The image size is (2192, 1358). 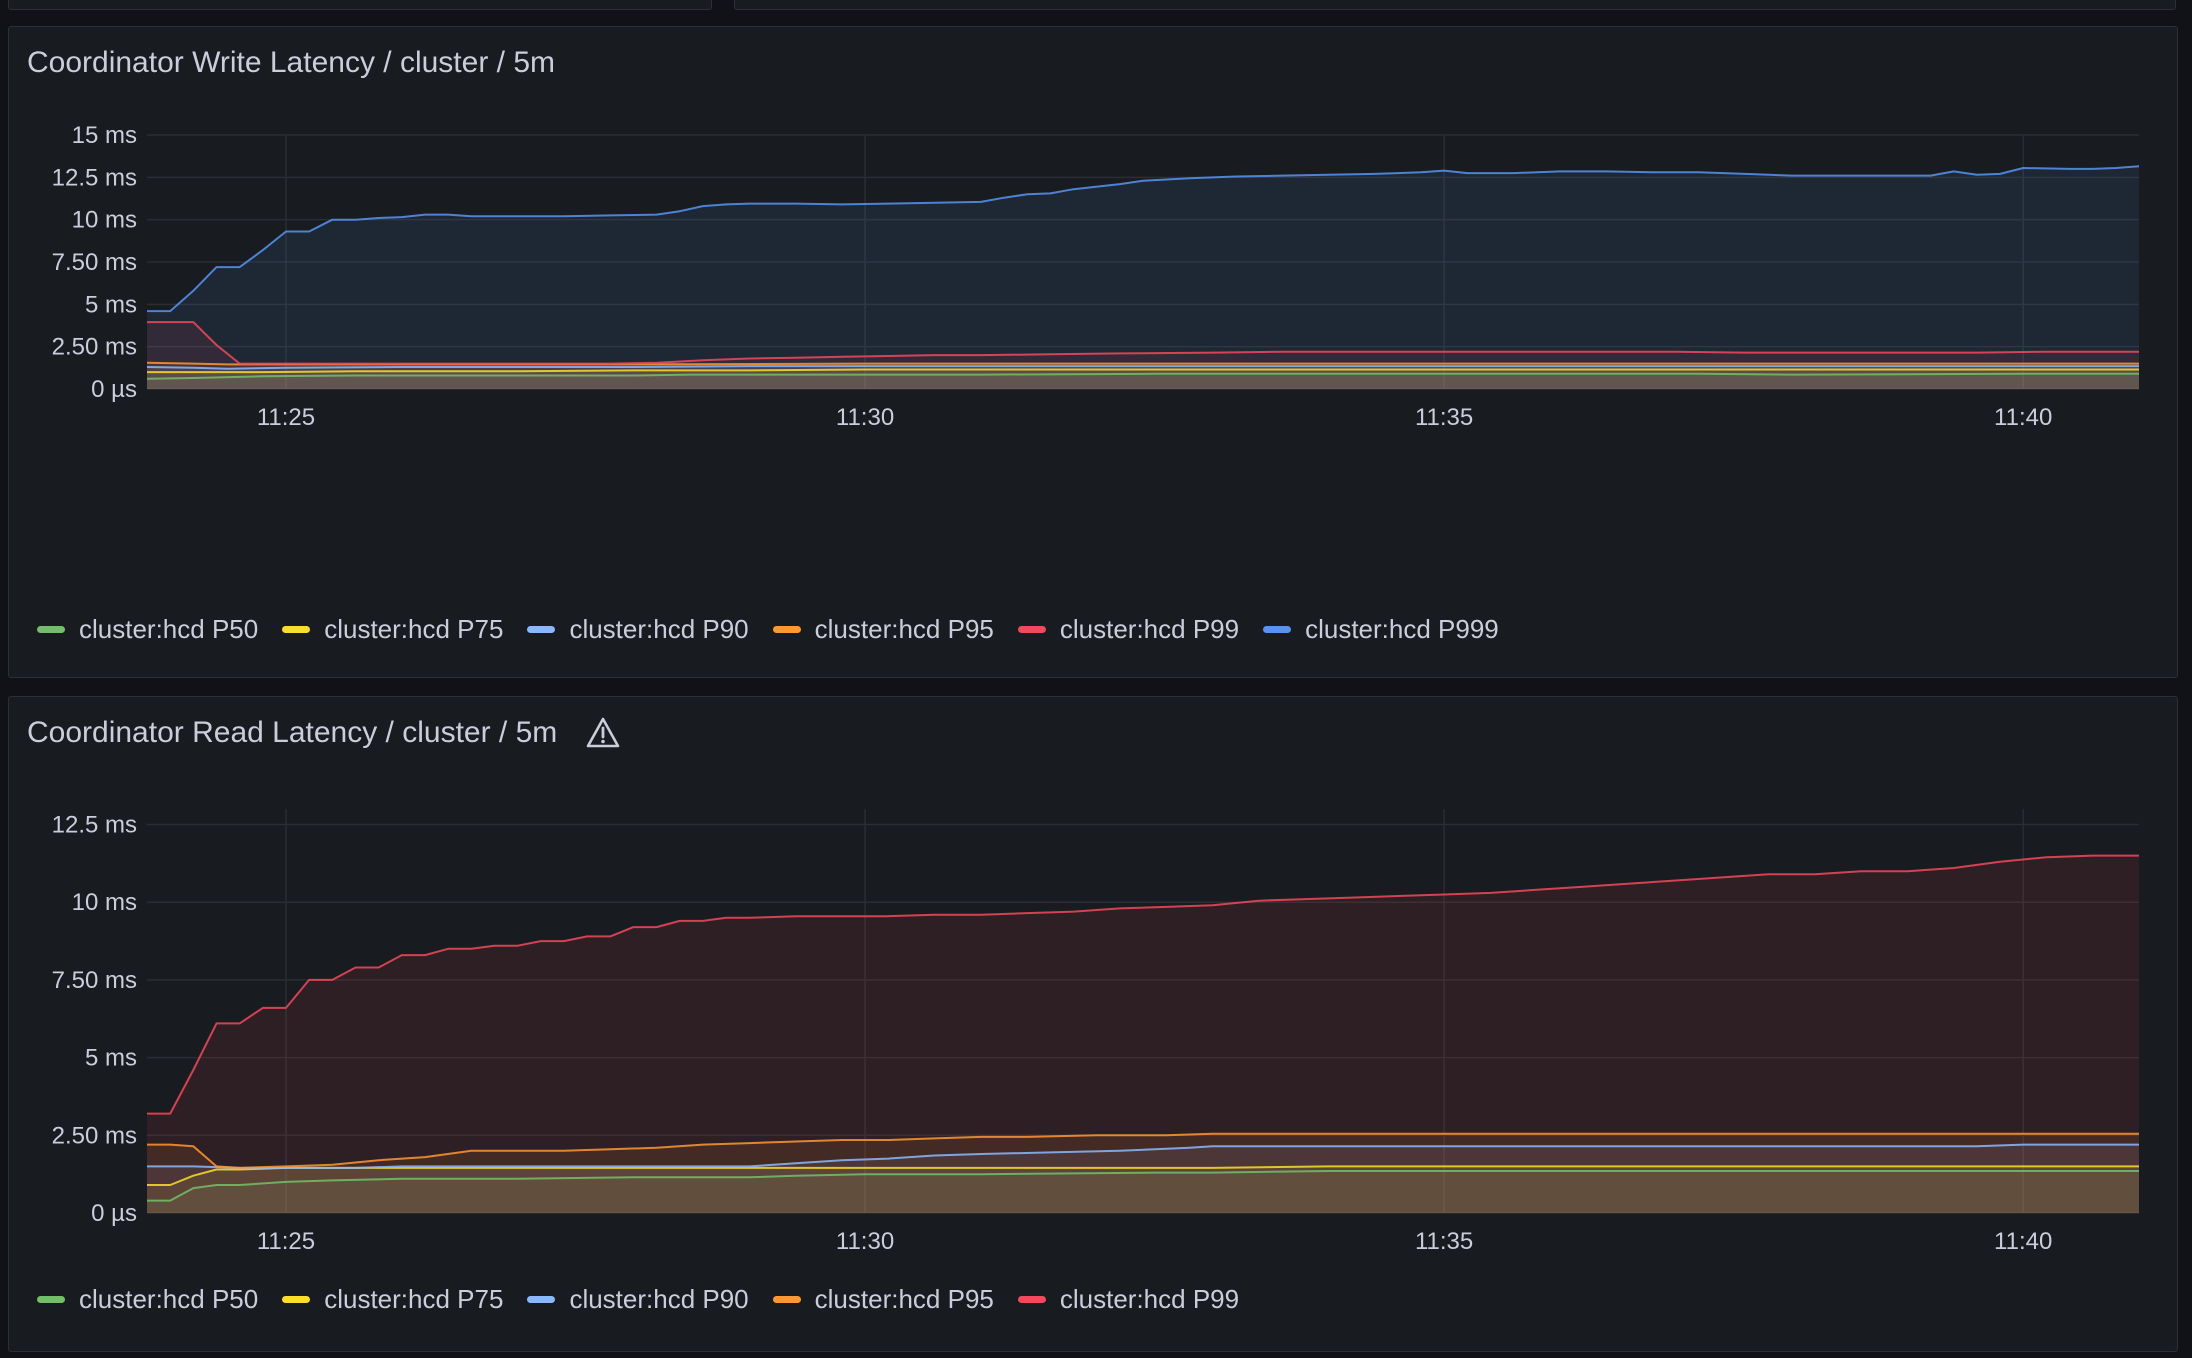 What do you see at coordinates (1143, 343) in the screenshot?
I see `series-line-cluster-hcd-p99` at bounding box center [1143, 343].